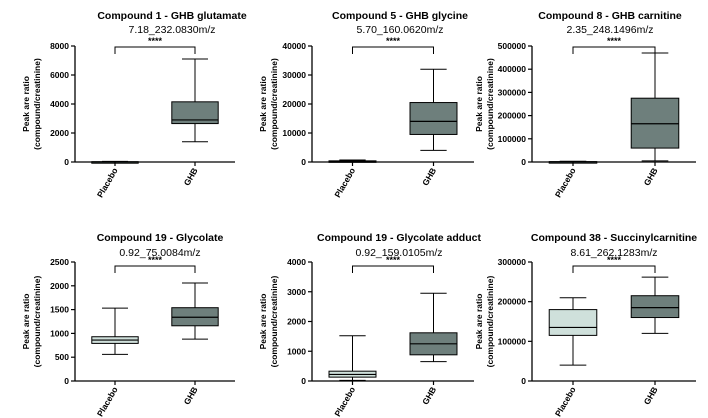 The height and width of the screenshot is (418, 708). What do you see at coordinates (296, 292) in the screenshot?
I see `y-tick-label: 3000` at bounding box center [296, 292].